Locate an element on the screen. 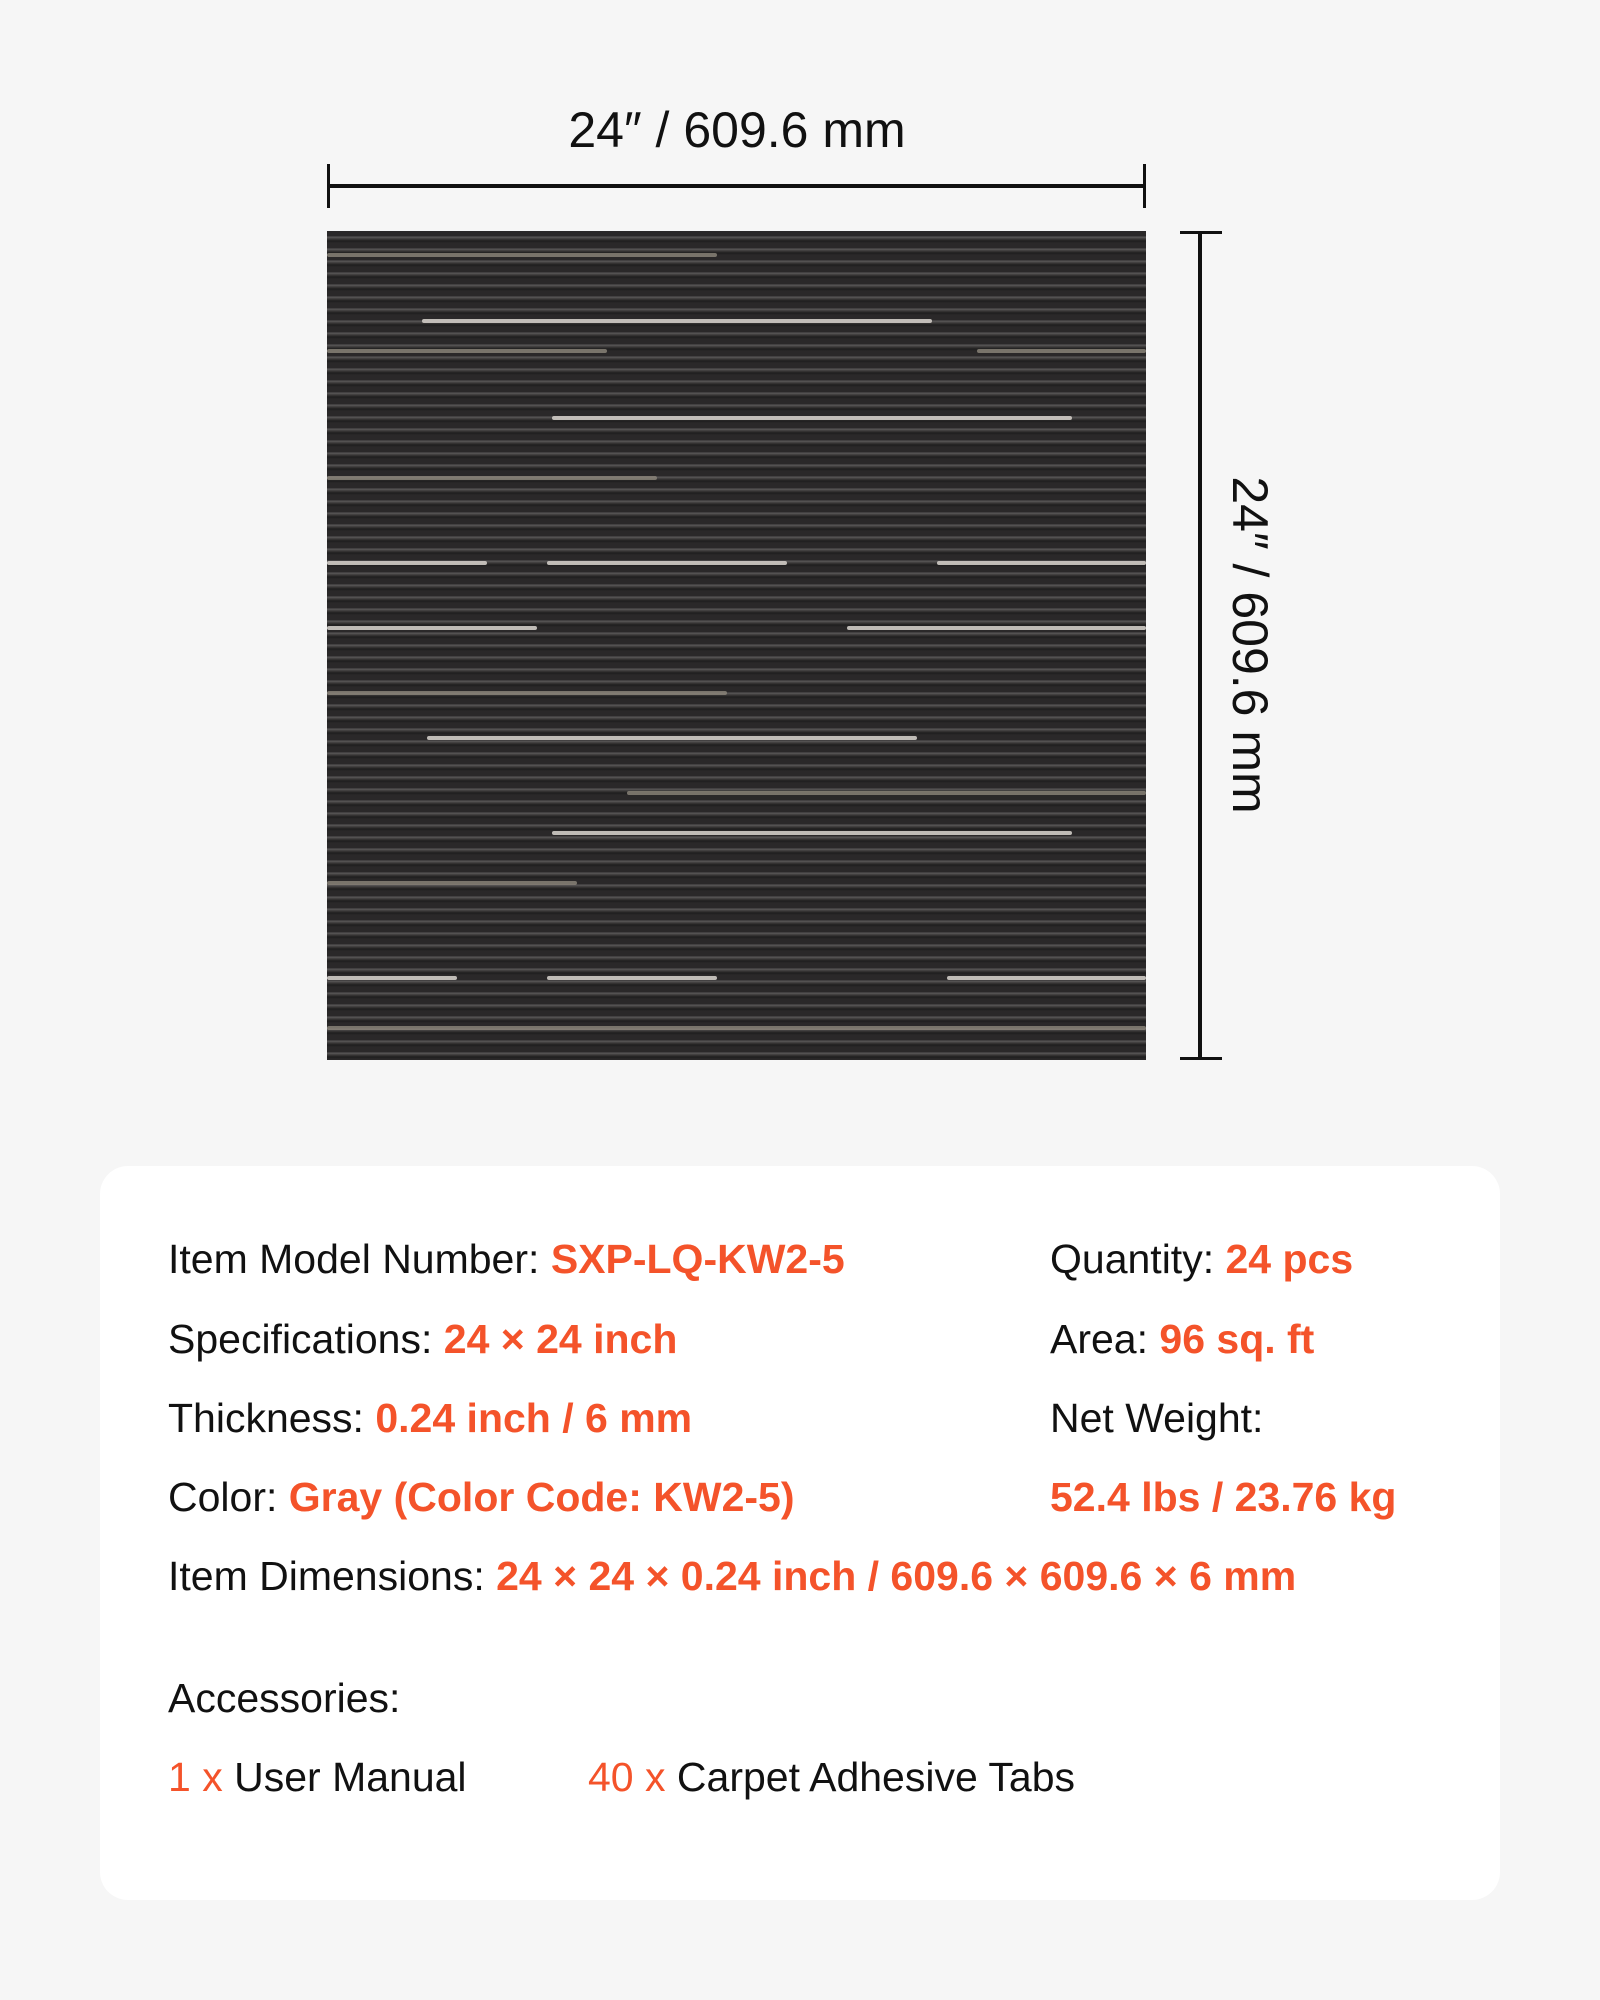  accessory-name: User Manual is located at coordinates (350, 1777).